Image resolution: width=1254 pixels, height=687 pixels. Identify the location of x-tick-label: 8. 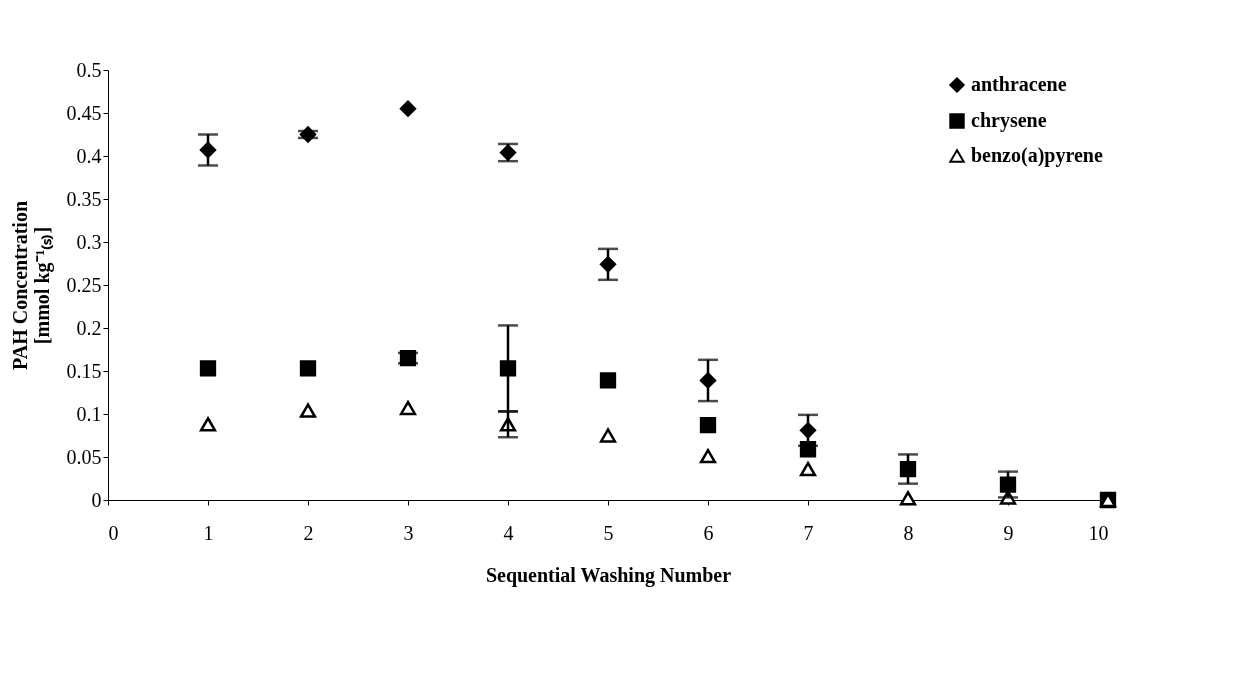
(908, 532).